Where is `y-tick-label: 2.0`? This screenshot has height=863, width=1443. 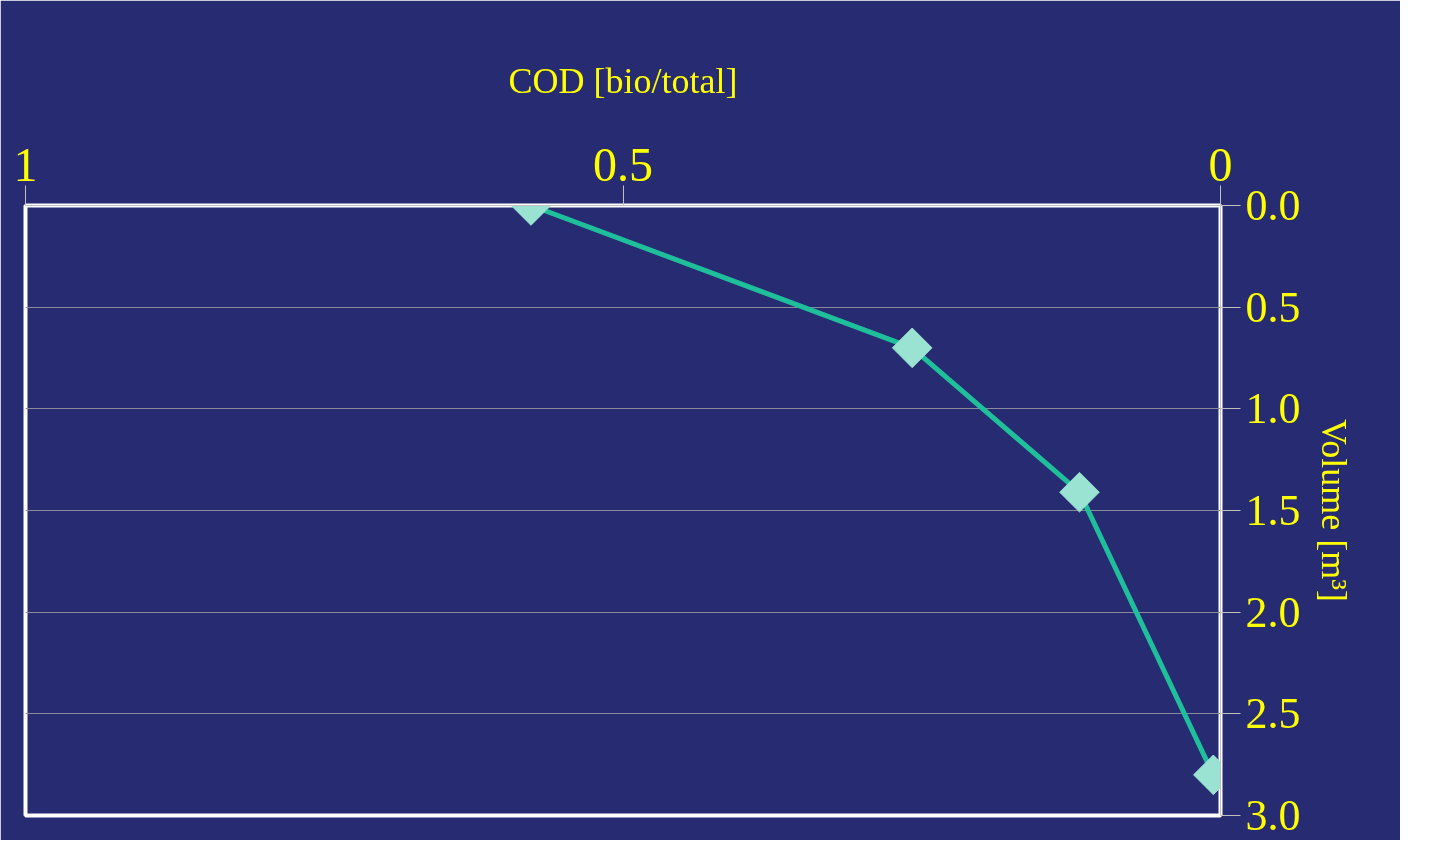 y-tick-label: 2.0 is located at coordinates (1273, 612).